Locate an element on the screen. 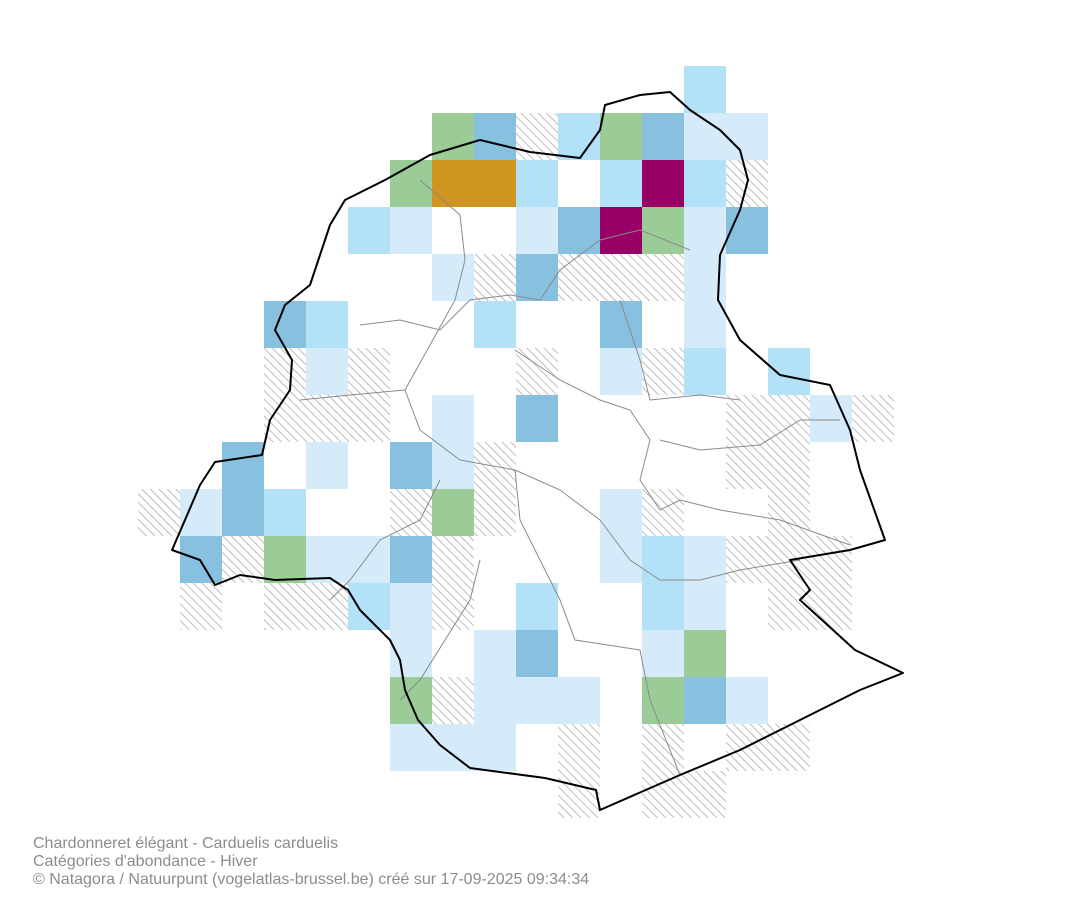 The width and height of the screenshot is (1074, 900). caption-map-type: Catégories d'abondance - Hiver is located at coordinates (145, 861).